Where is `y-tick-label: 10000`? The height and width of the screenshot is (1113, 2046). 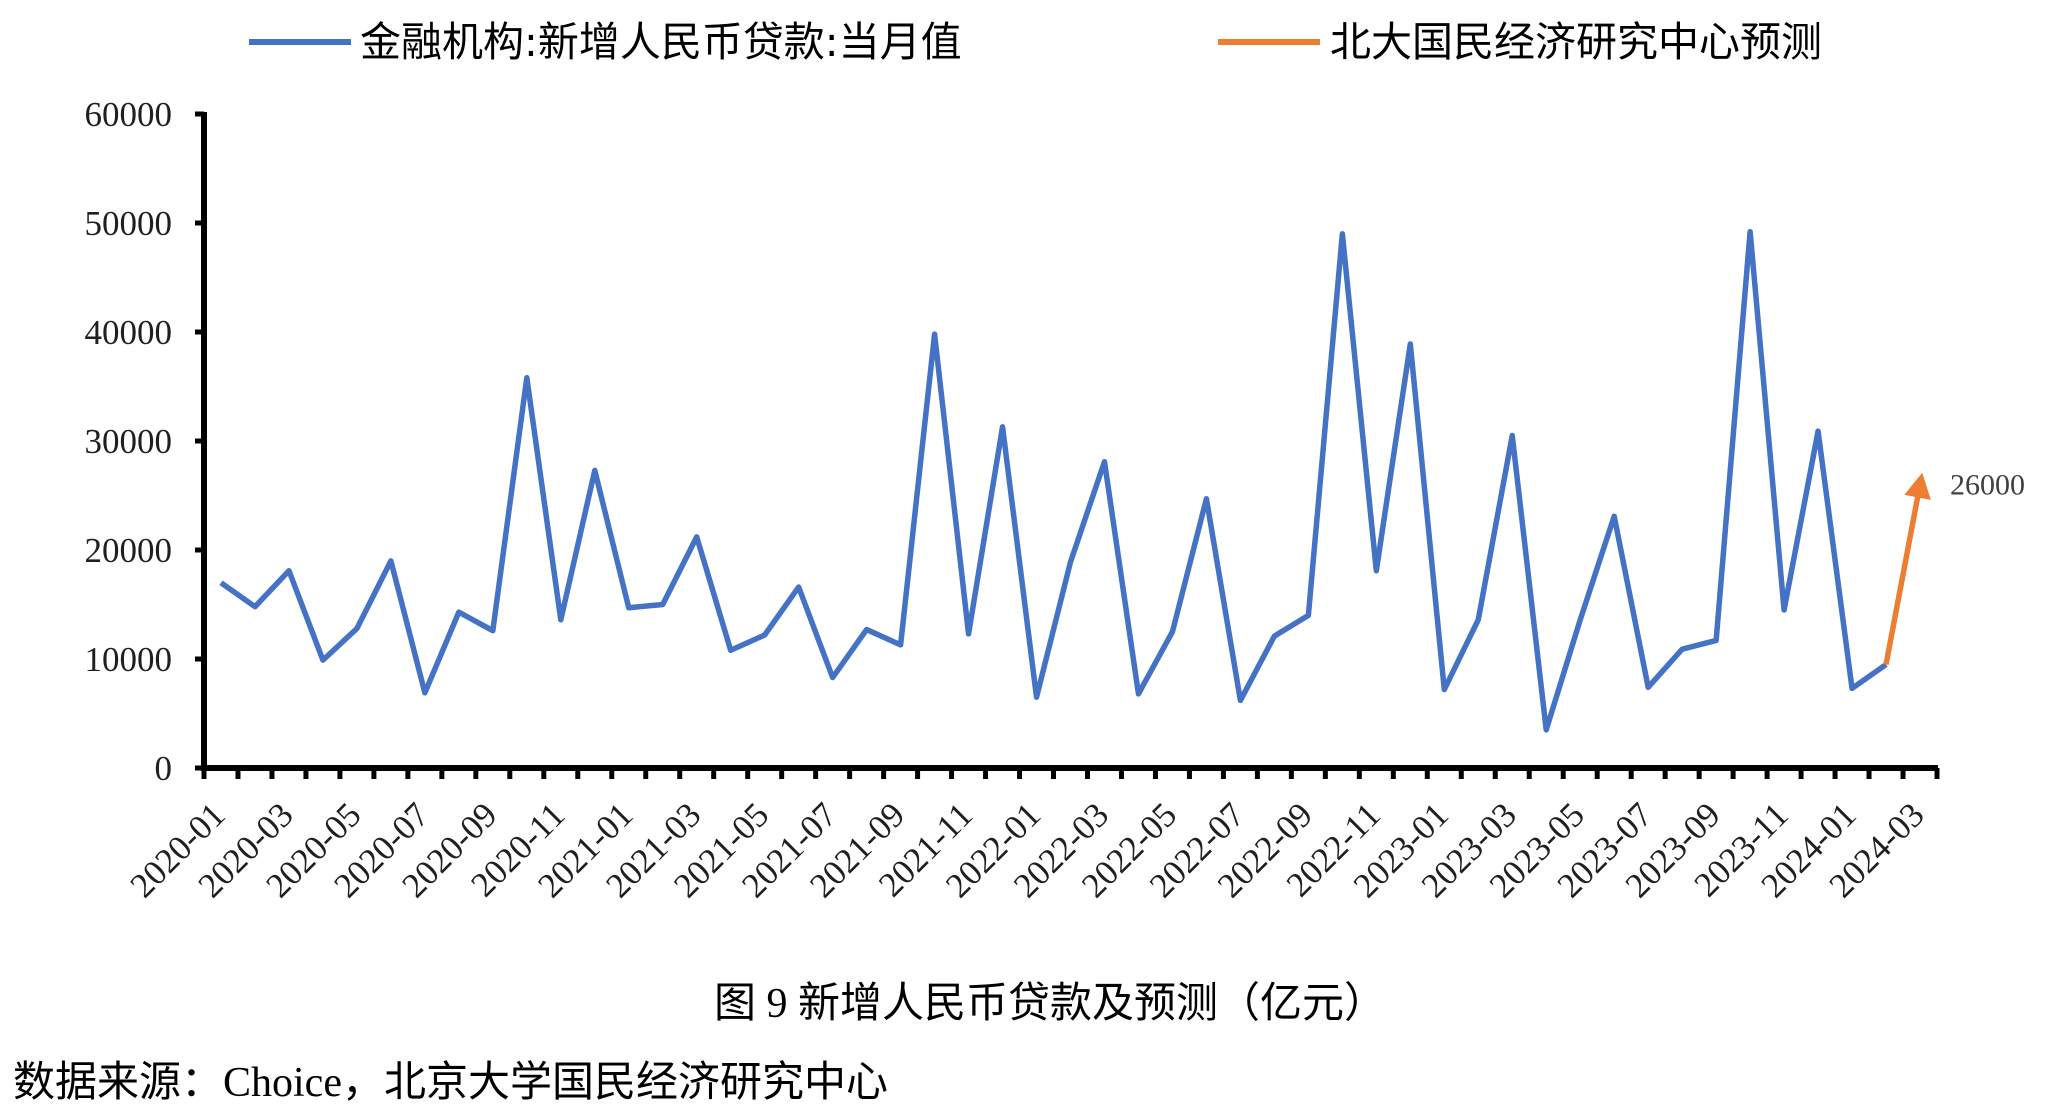
y-tick-label: 10000 is located at coordinates (129, 659).